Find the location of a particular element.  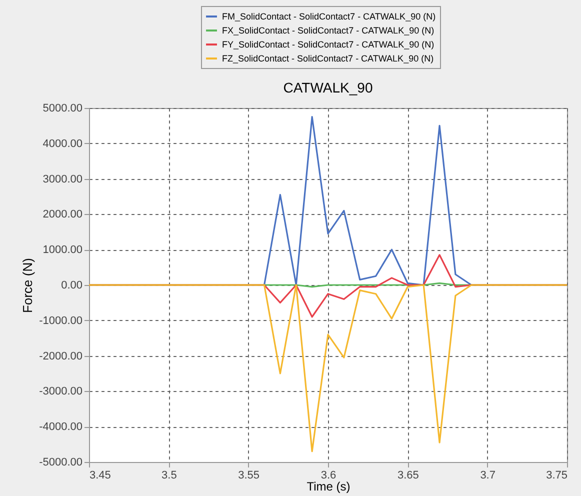

legend-label: FM_SolidContact - SolidContact7 - CATWALK_90 (N) is located at coordinates (329, 17).